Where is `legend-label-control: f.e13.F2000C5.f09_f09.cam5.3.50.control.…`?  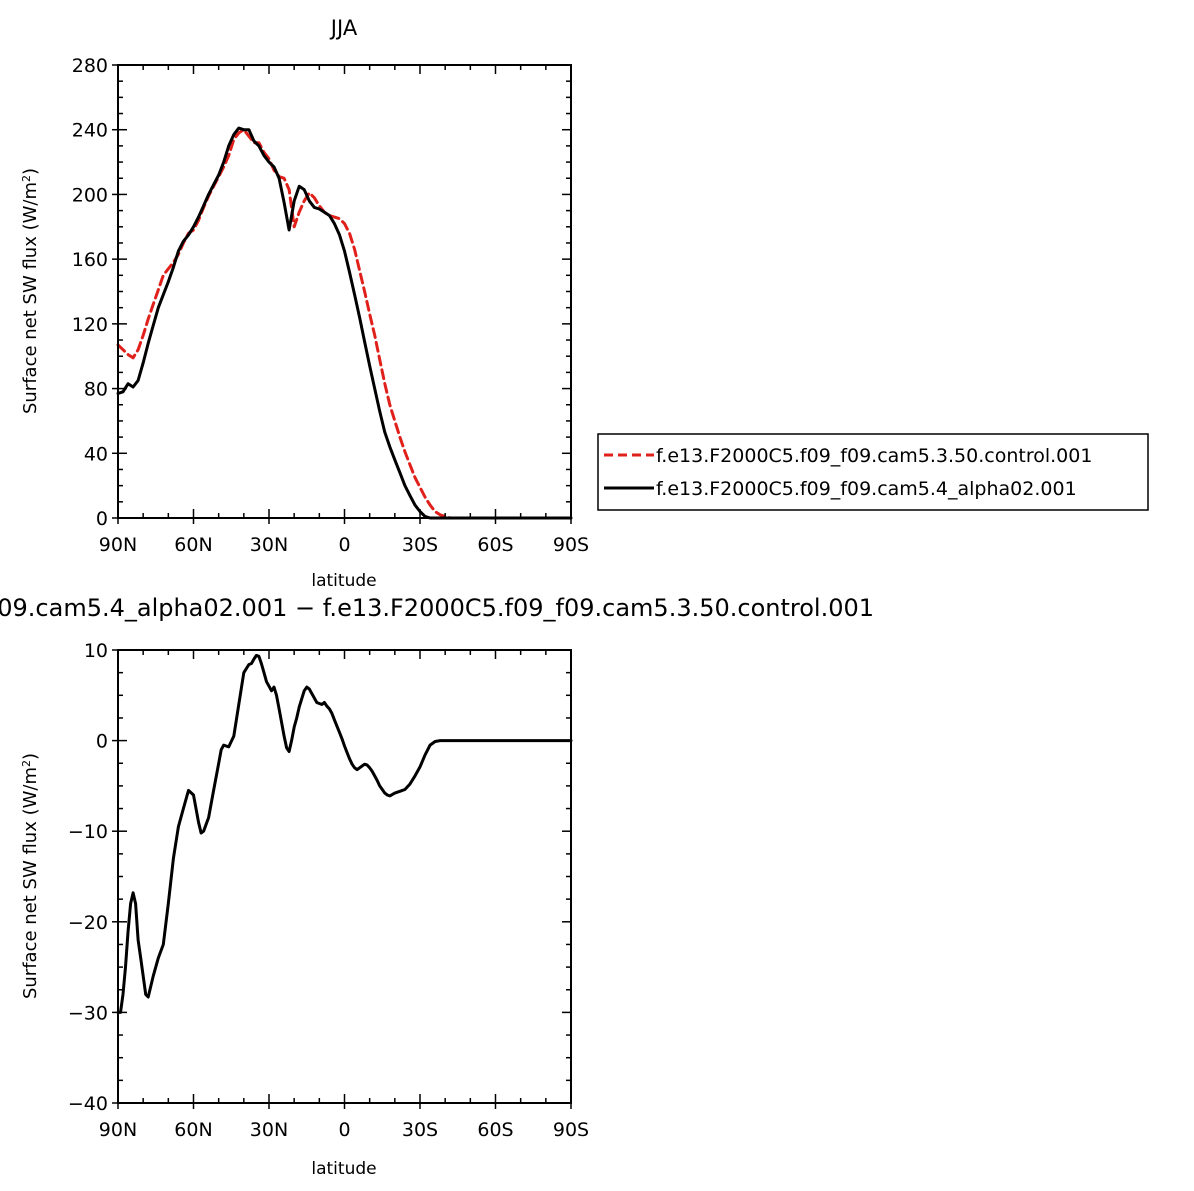
legend-label-control: f.e13.F2000C5.f09_f09.cam5.3.50.control.… is located at coordinates (874, 456).